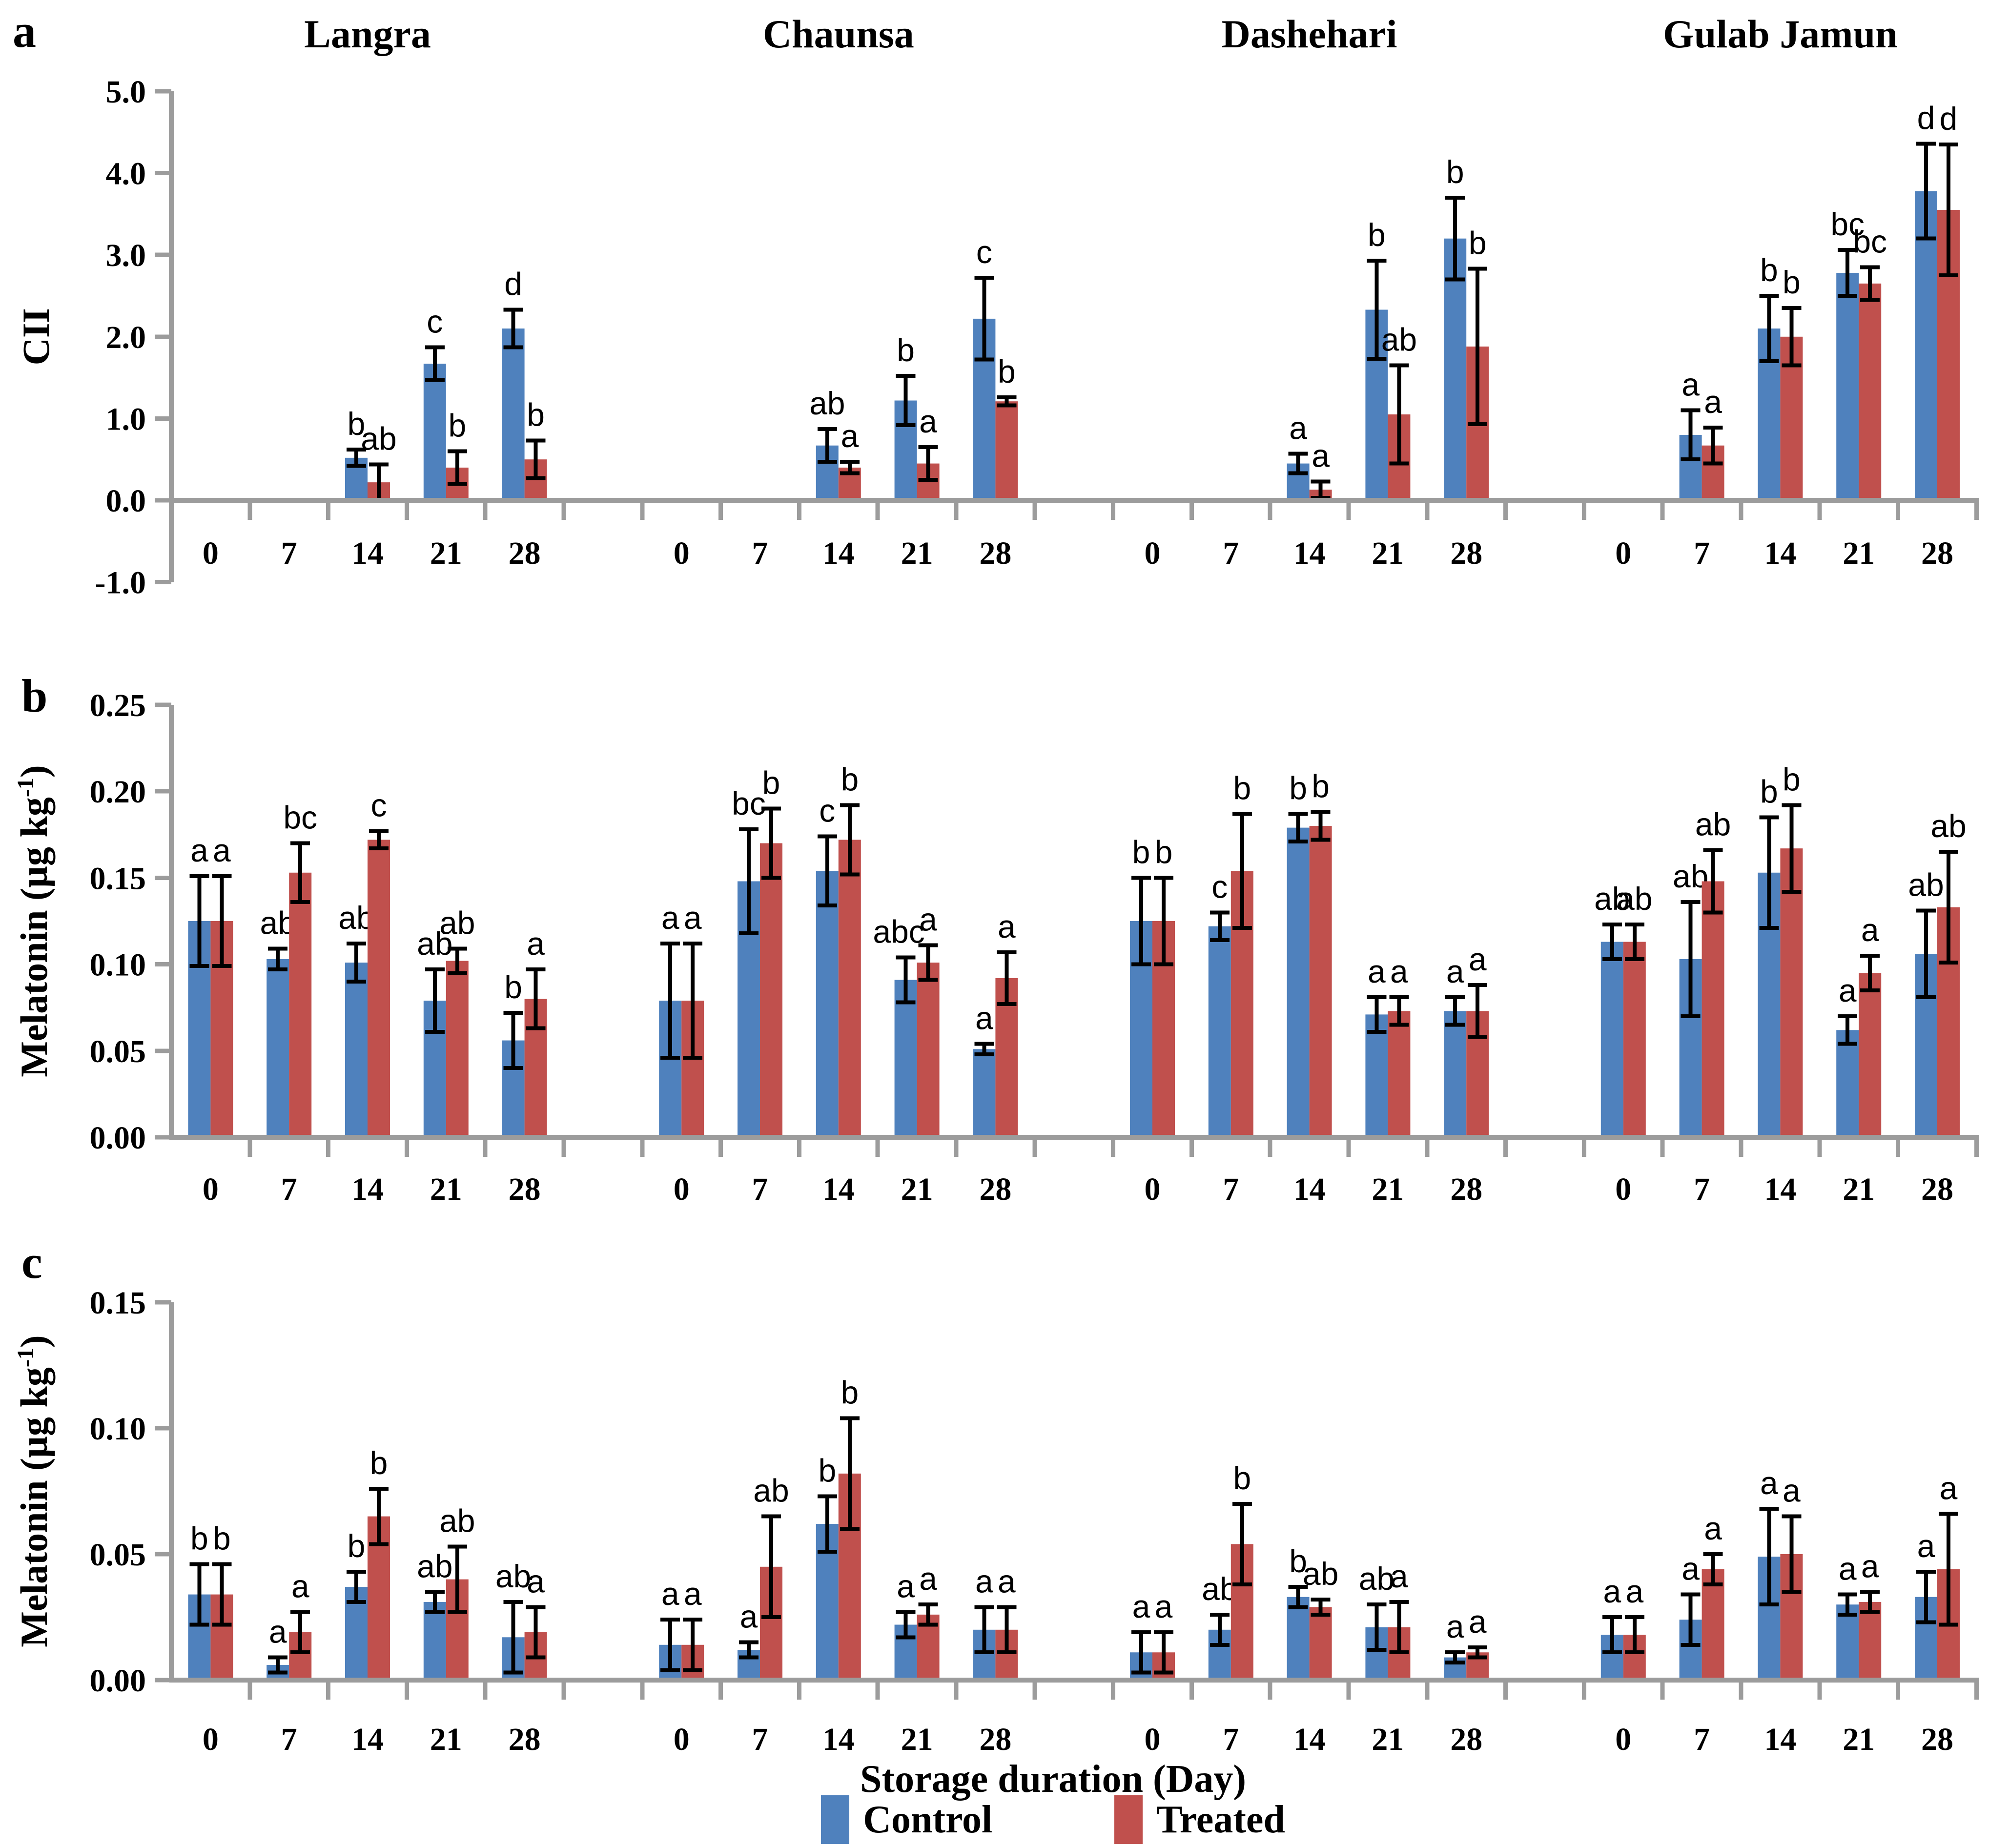  Describe the element at coordinates (928, 1819) in the screenshot. I see `legend-label-control: Control` at that location.